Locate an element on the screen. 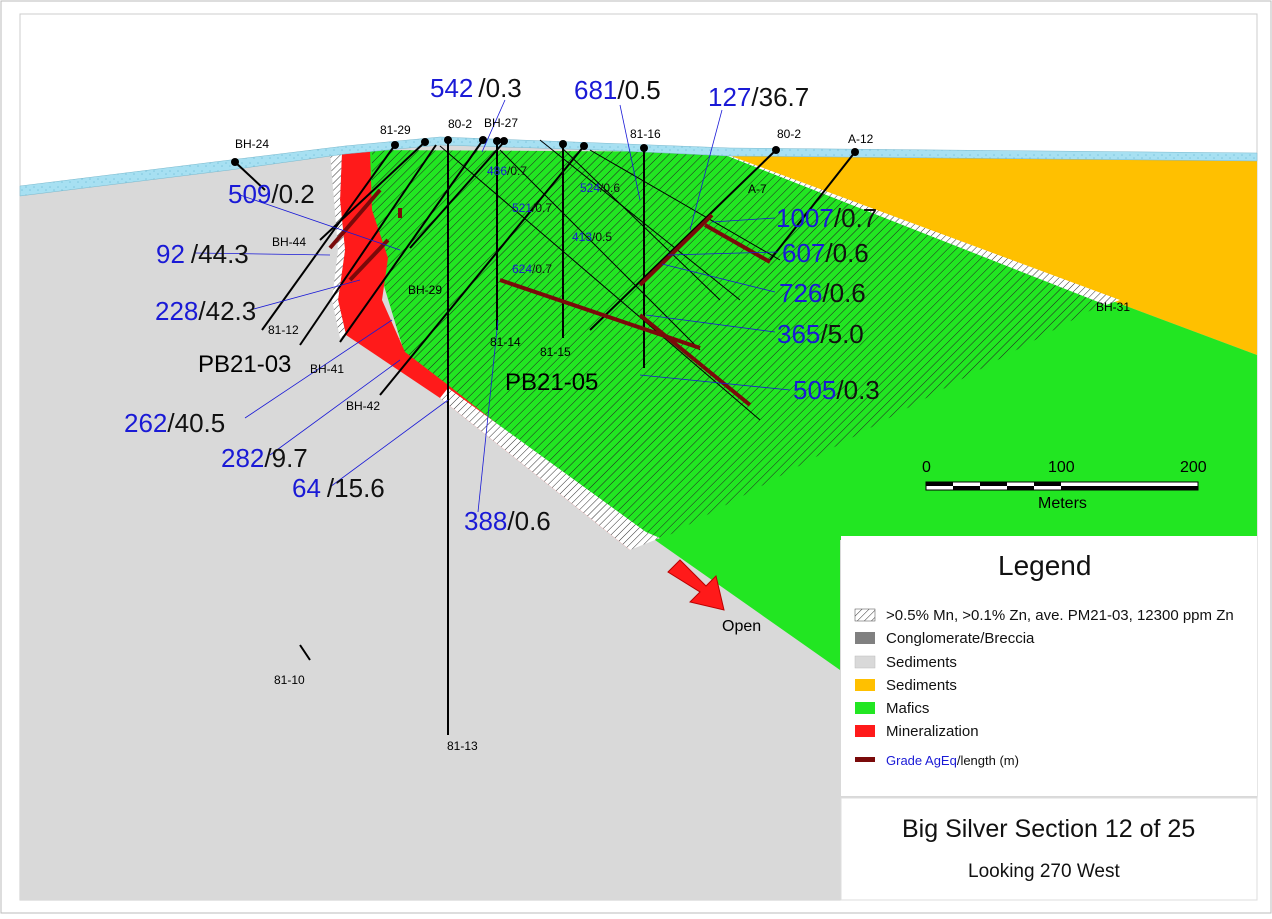 The height and width of the screenshot is (919, 1272). legend-label-grade: Grade AgEq/length (m) is located at coordinates (952, 760).